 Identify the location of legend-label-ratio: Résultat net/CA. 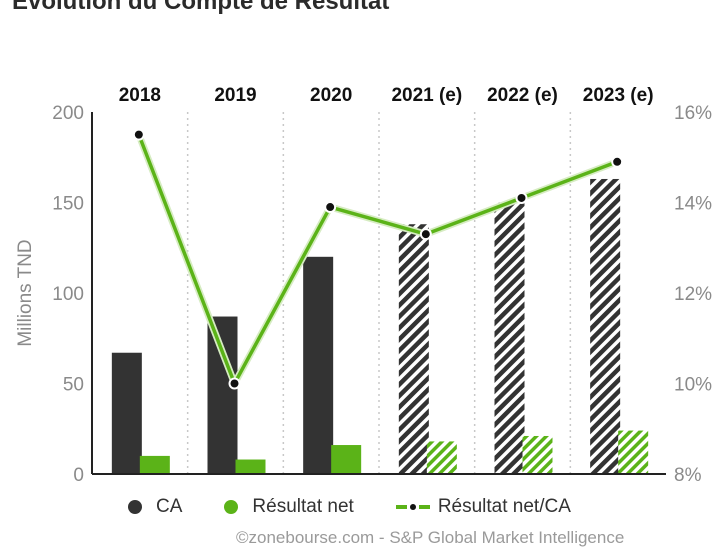
(504, 506).